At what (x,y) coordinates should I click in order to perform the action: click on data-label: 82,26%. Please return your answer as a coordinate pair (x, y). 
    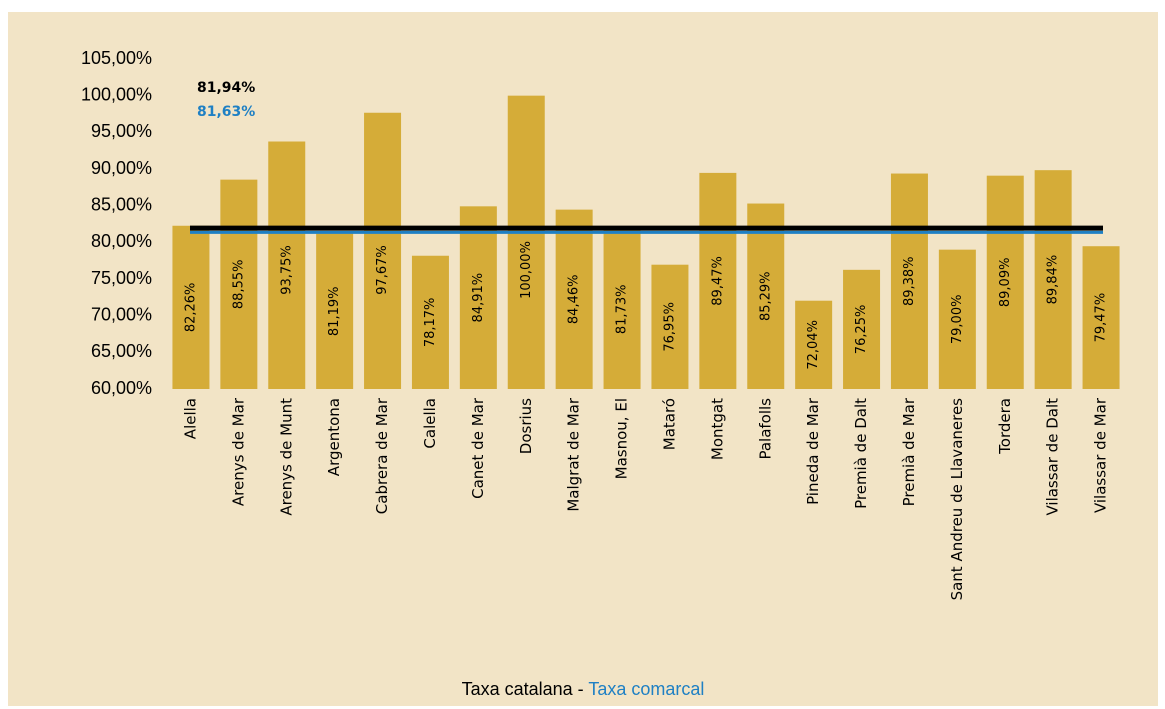
    Looking at the image, I should click on (190, 308).